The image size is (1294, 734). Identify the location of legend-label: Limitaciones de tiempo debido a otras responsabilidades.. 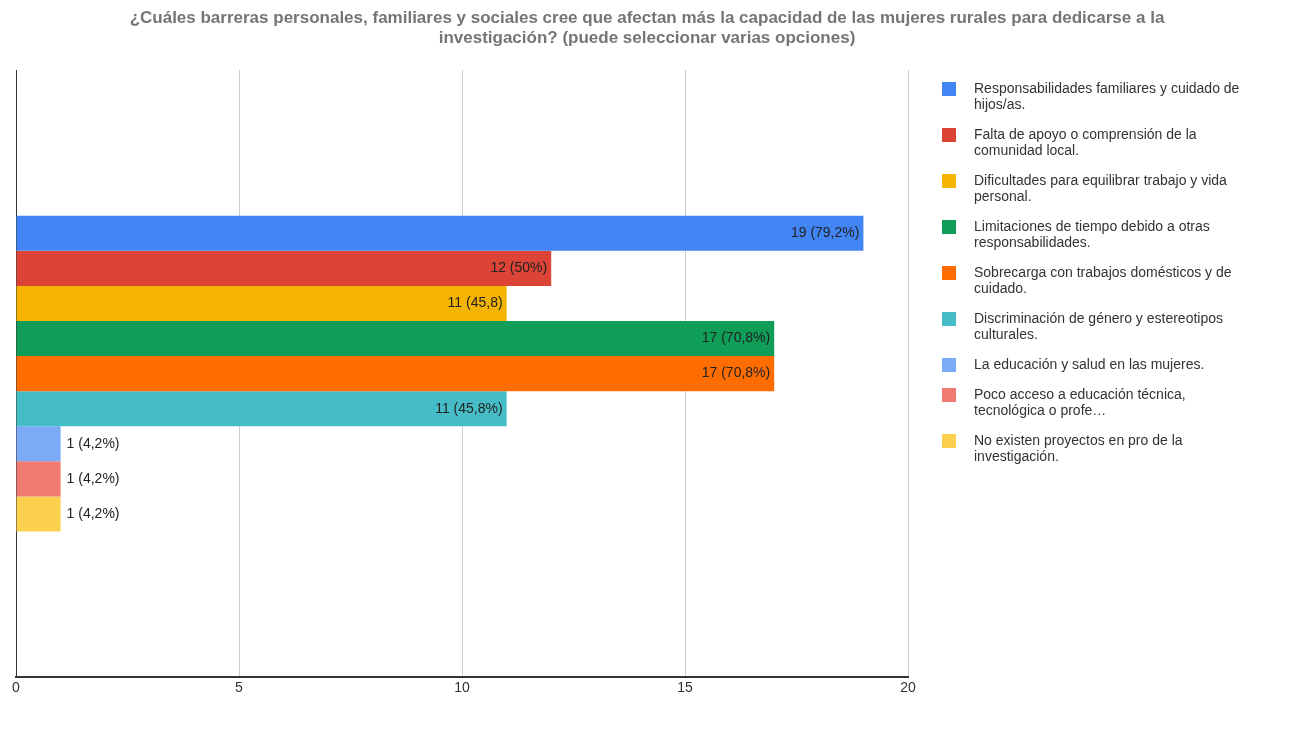
(1092, 234).